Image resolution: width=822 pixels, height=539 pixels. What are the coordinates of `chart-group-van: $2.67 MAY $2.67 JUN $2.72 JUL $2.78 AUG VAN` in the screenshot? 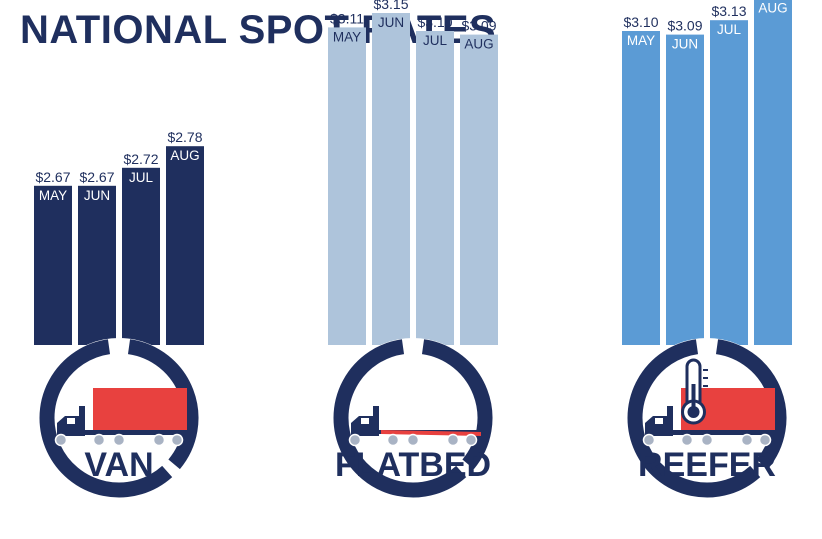 It's located at (119, 313).